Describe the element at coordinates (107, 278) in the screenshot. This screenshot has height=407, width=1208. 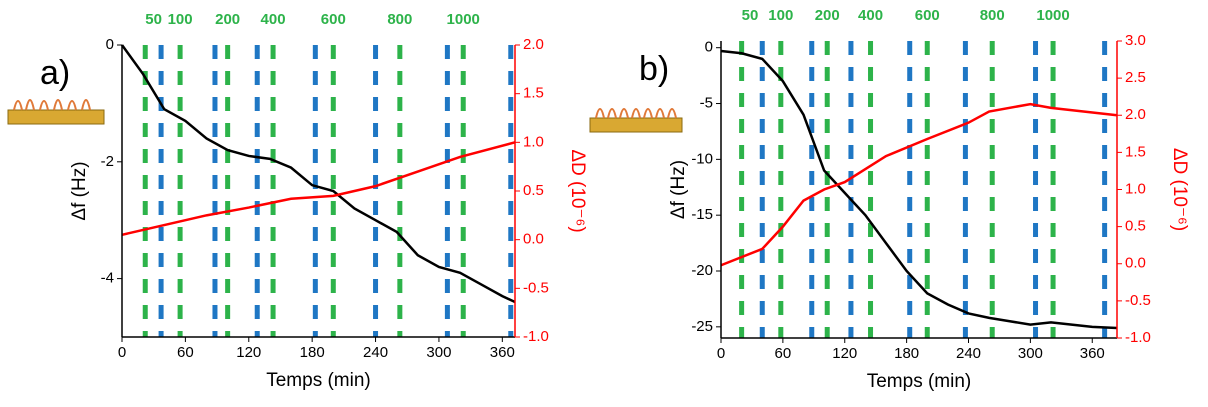
I see `y-tick-label: -4` at that location.